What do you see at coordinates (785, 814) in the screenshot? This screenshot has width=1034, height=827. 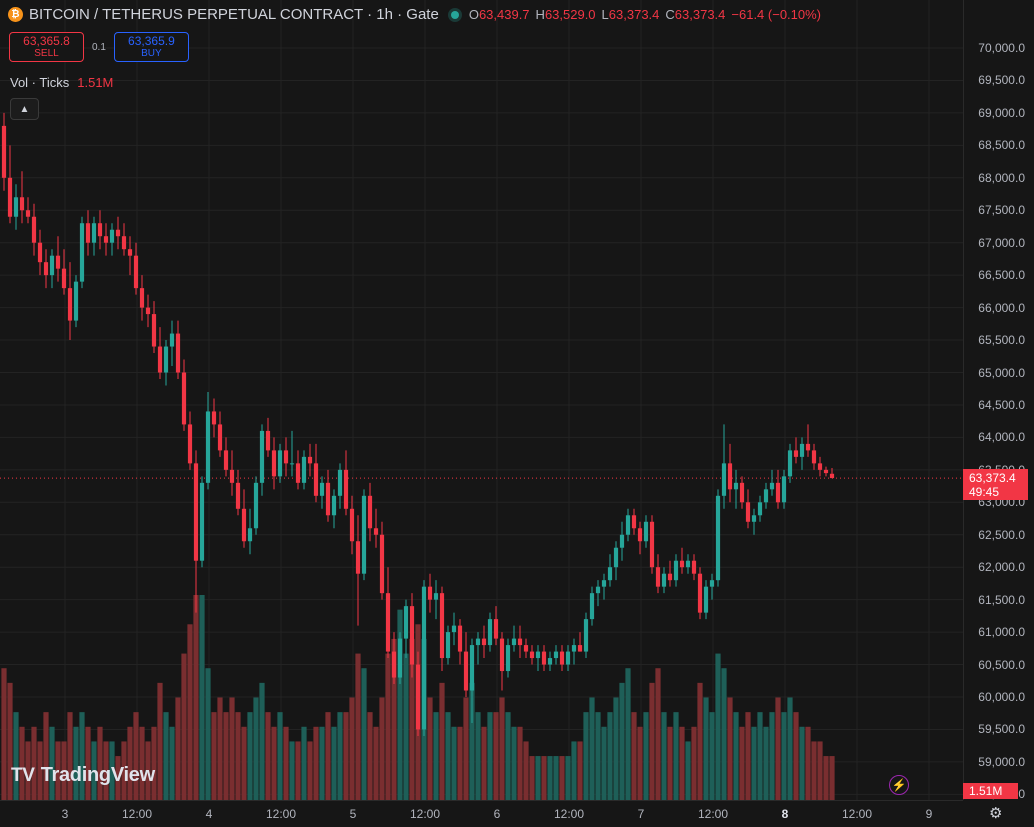 I see `x-tick-label: 8` at bounding box center [785, 814].